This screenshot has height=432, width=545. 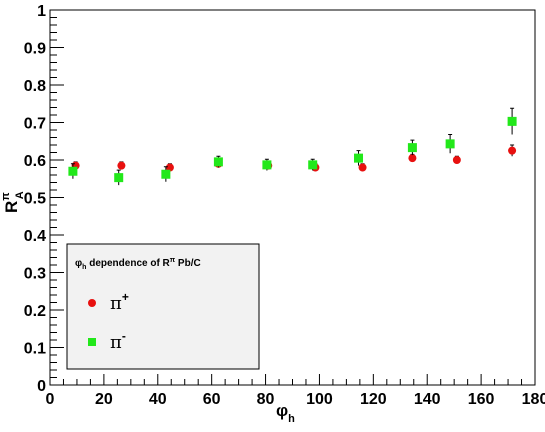 What do you see at coordinates (266, 399) in the screenshot?
I see `x-tick-label: 80` at bounding box center [266, 399].